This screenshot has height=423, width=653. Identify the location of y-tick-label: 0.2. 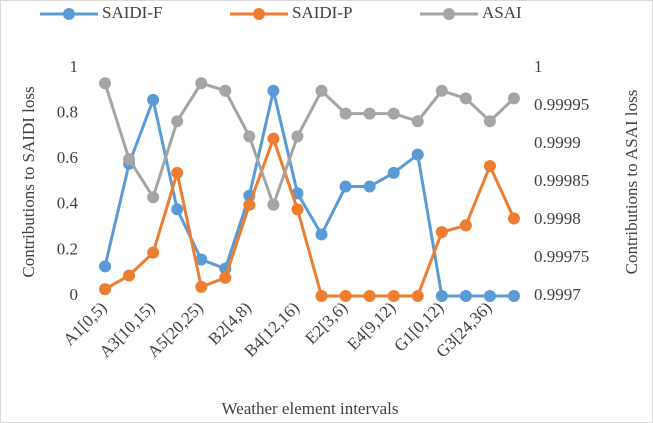
(67, 248).